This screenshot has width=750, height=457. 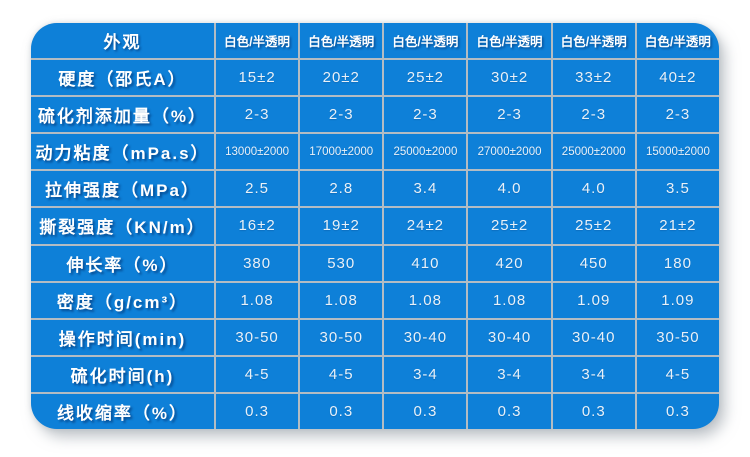 I want to click on row-label: 密度（g/cm³）, so click(x=122, y=300).